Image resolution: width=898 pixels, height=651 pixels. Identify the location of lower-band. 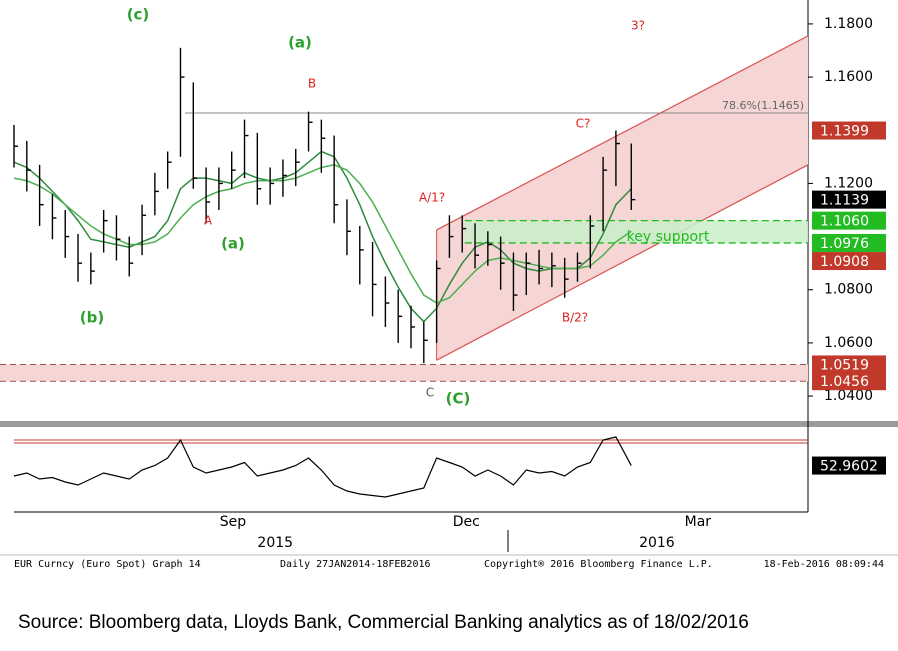
(404, 373).